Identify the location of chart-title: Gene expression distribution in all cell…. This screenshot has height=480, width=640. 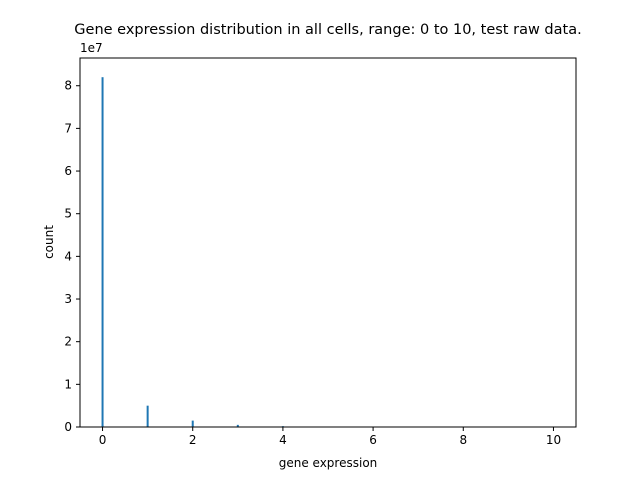
(327, 30).